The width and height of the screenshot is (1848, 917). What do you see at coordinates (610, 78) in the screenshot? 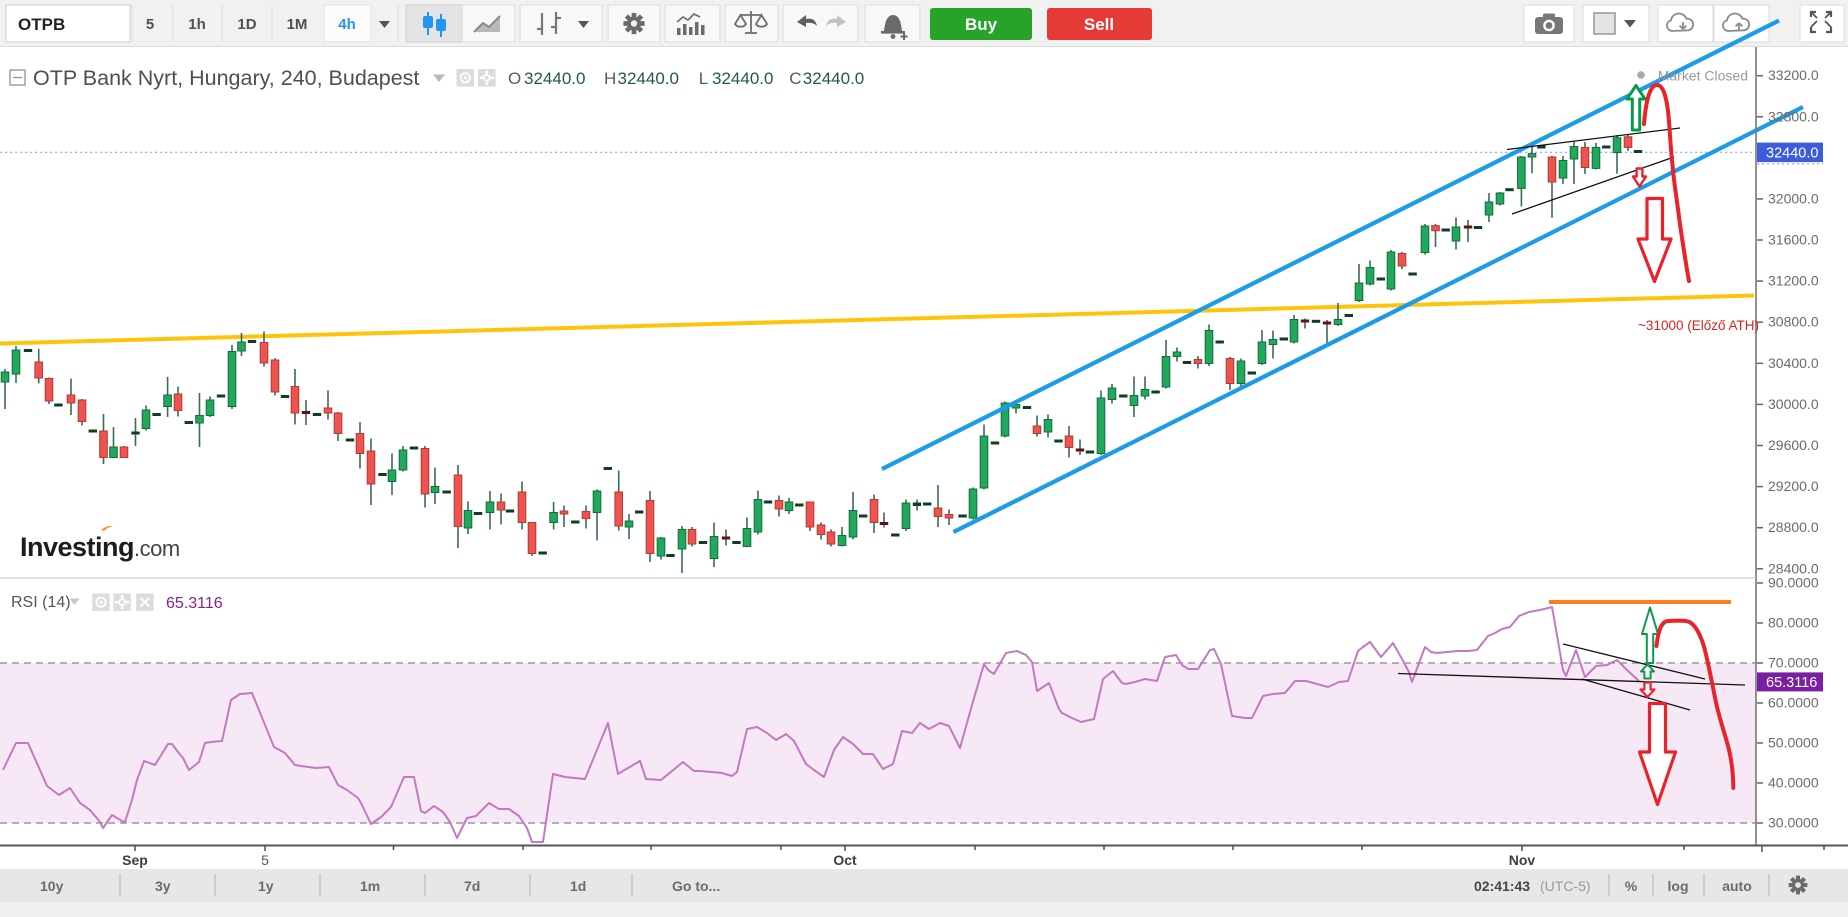
I see `svg-text: H` at bounding box center [610, 78].